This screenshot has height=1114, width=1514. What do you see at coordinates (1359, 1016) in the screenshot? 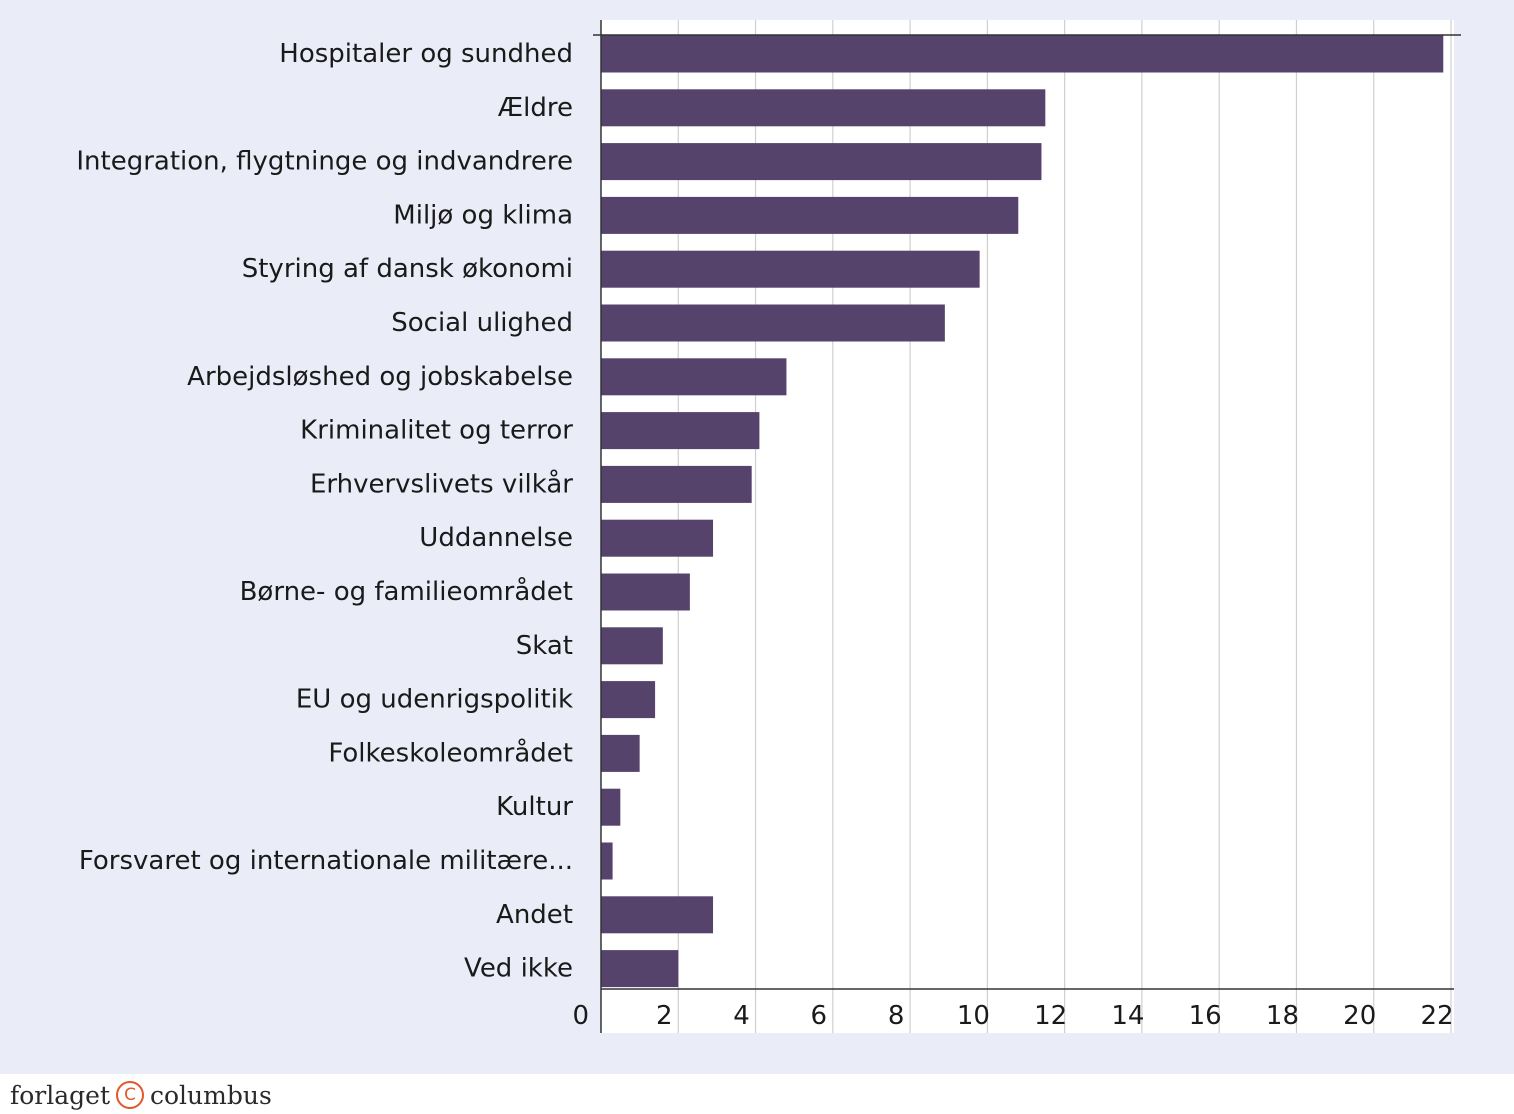
I see `x-tick-label: 20` at bounding box center [1359, 1016].